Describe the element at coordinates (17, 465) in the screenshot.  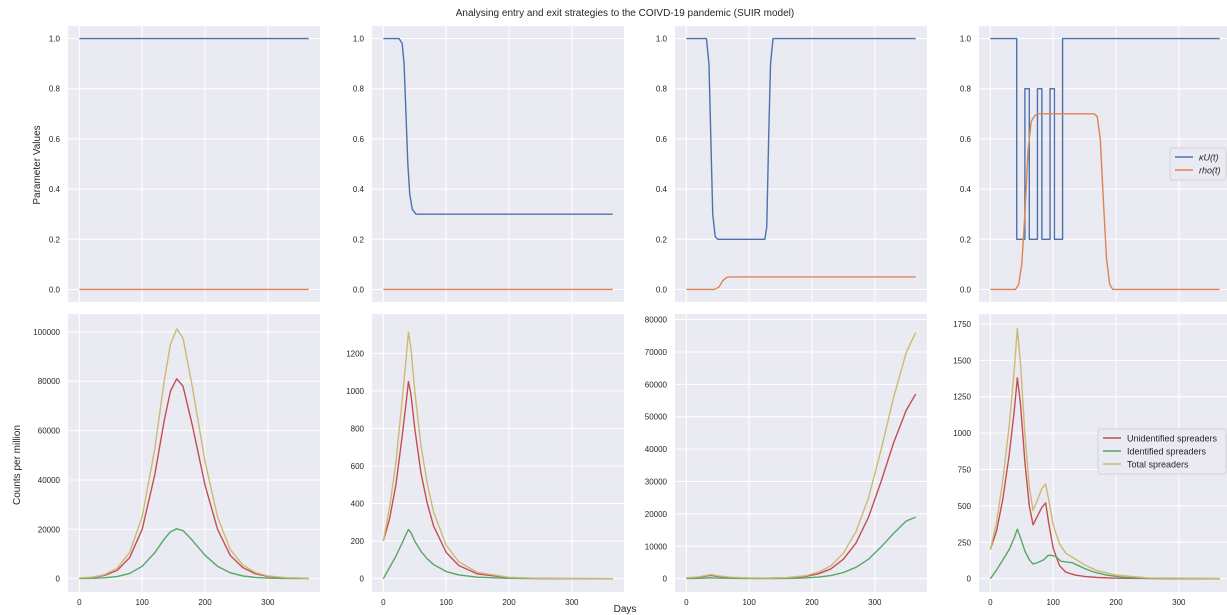
I see `y-axis-label-bottom: Counts per million` at that location.